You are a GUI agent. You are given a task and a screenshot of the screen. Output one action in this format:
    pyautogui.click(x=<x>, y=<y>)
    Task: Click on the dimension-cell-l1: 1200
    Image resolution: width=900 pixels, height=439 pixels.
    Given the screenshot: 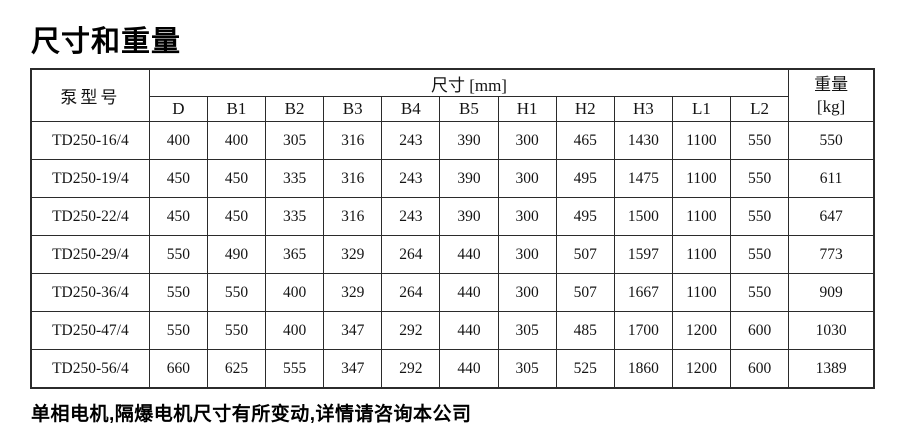 What is the action you would take?
    pyautogui.click(x=701, y=369)
    